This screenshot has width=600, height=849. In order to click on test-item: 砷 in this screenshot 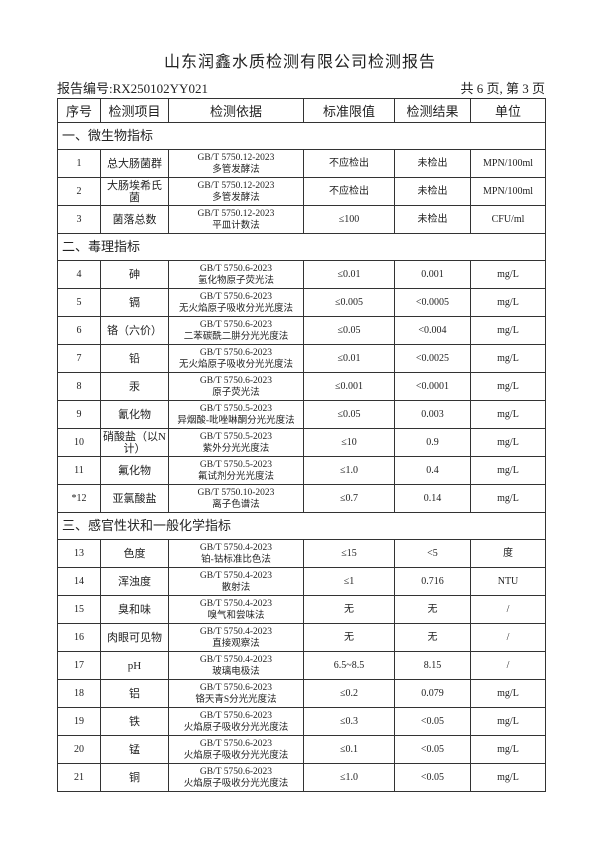, I will do `click(134, 274)`.